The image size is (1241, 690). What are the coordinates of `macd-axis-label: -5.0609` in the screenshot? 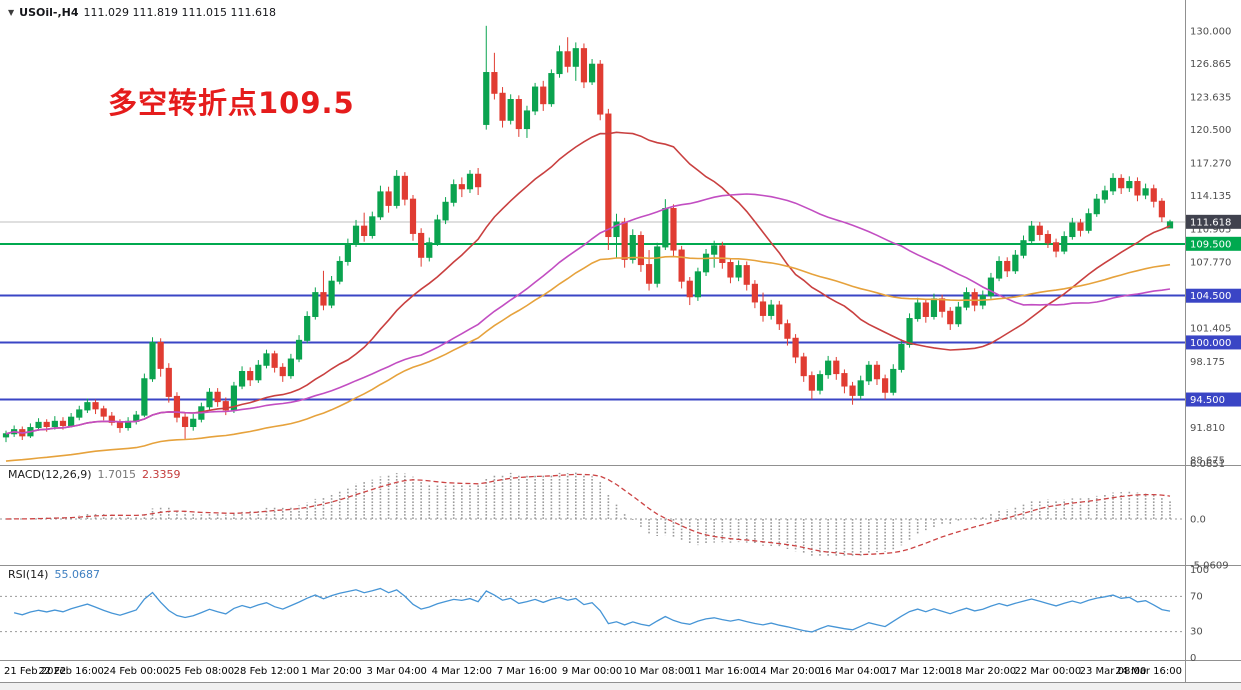 It's located at (1209, 566).